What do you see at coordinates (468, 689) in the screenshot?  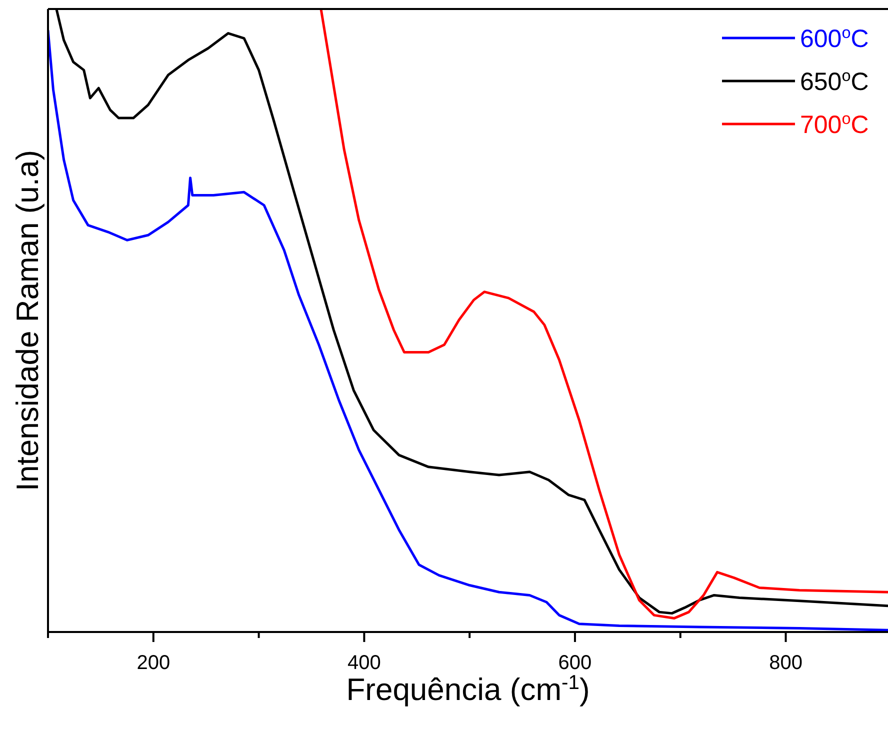 I see `x-axis-title: Frequência (cm$^{-1}$)` at bounding box center [468, 689].